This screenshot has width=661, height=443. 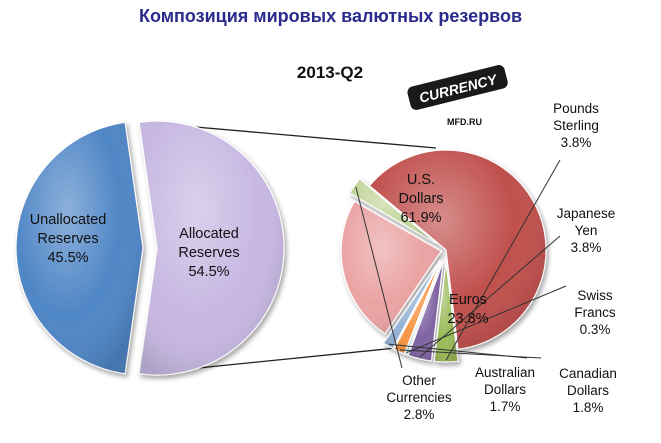 What do you see at coordinates (464, 122) in the screenshot?
I see `watermark-site: MFD.RU` at bounding box center [464, 122].